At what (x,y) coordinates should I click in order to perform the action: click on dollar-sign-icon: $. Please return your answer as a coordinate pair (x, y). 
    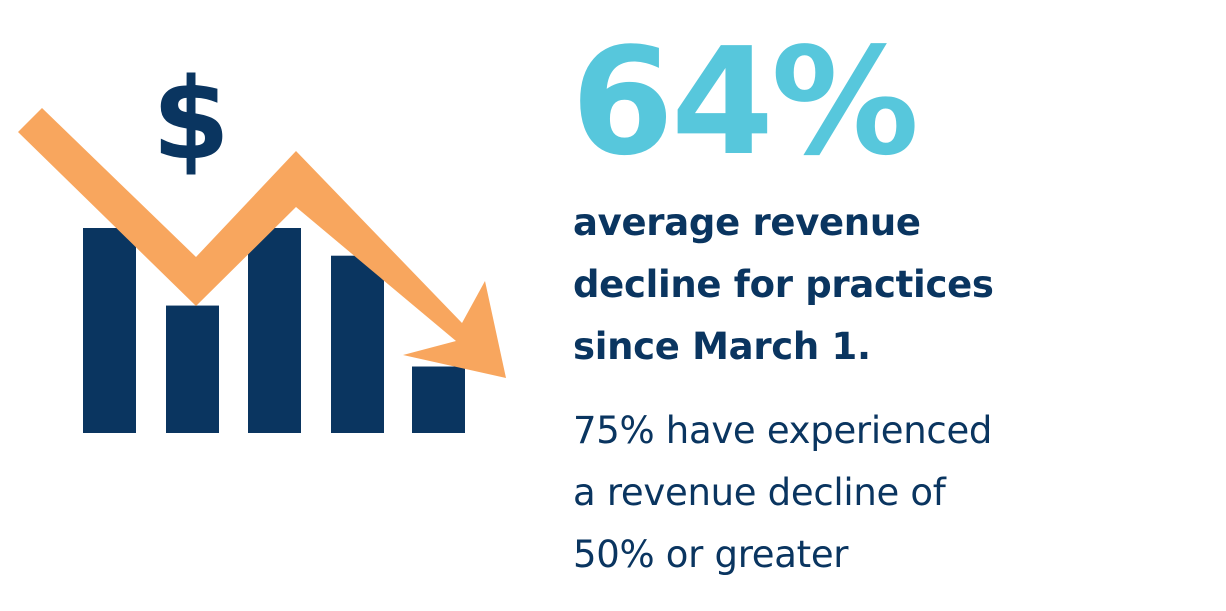
    Looking at the image, I should click on (191, 120).